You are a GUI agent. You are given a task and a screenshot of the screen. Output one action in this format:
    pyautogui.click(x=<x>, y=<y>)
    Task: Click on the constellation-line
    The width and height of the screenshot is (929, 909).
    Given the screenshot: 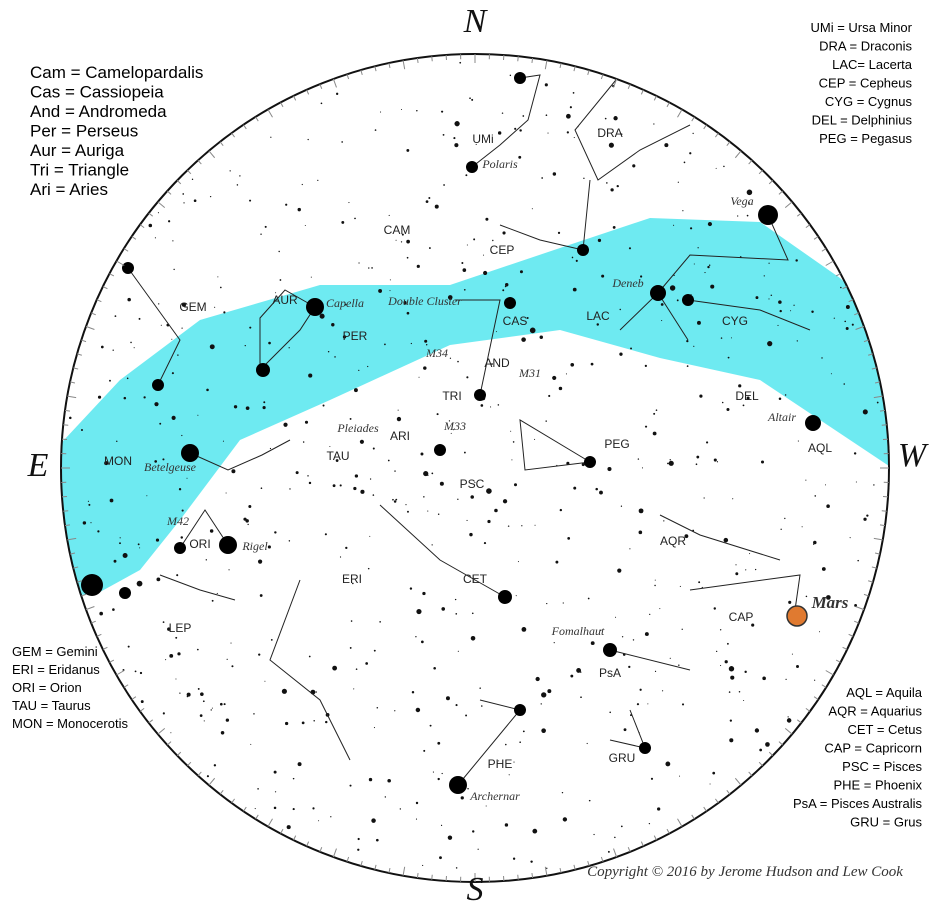 What is the action you would take?
    pyautogui.click(x=545, y=215)
    